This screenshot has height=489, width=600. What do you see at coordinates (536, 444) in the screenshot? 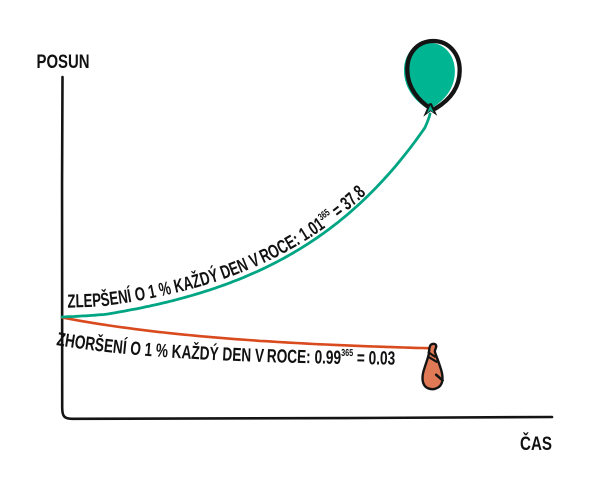
I see `svg-text: ČAS` at bounding box center [536, 444].